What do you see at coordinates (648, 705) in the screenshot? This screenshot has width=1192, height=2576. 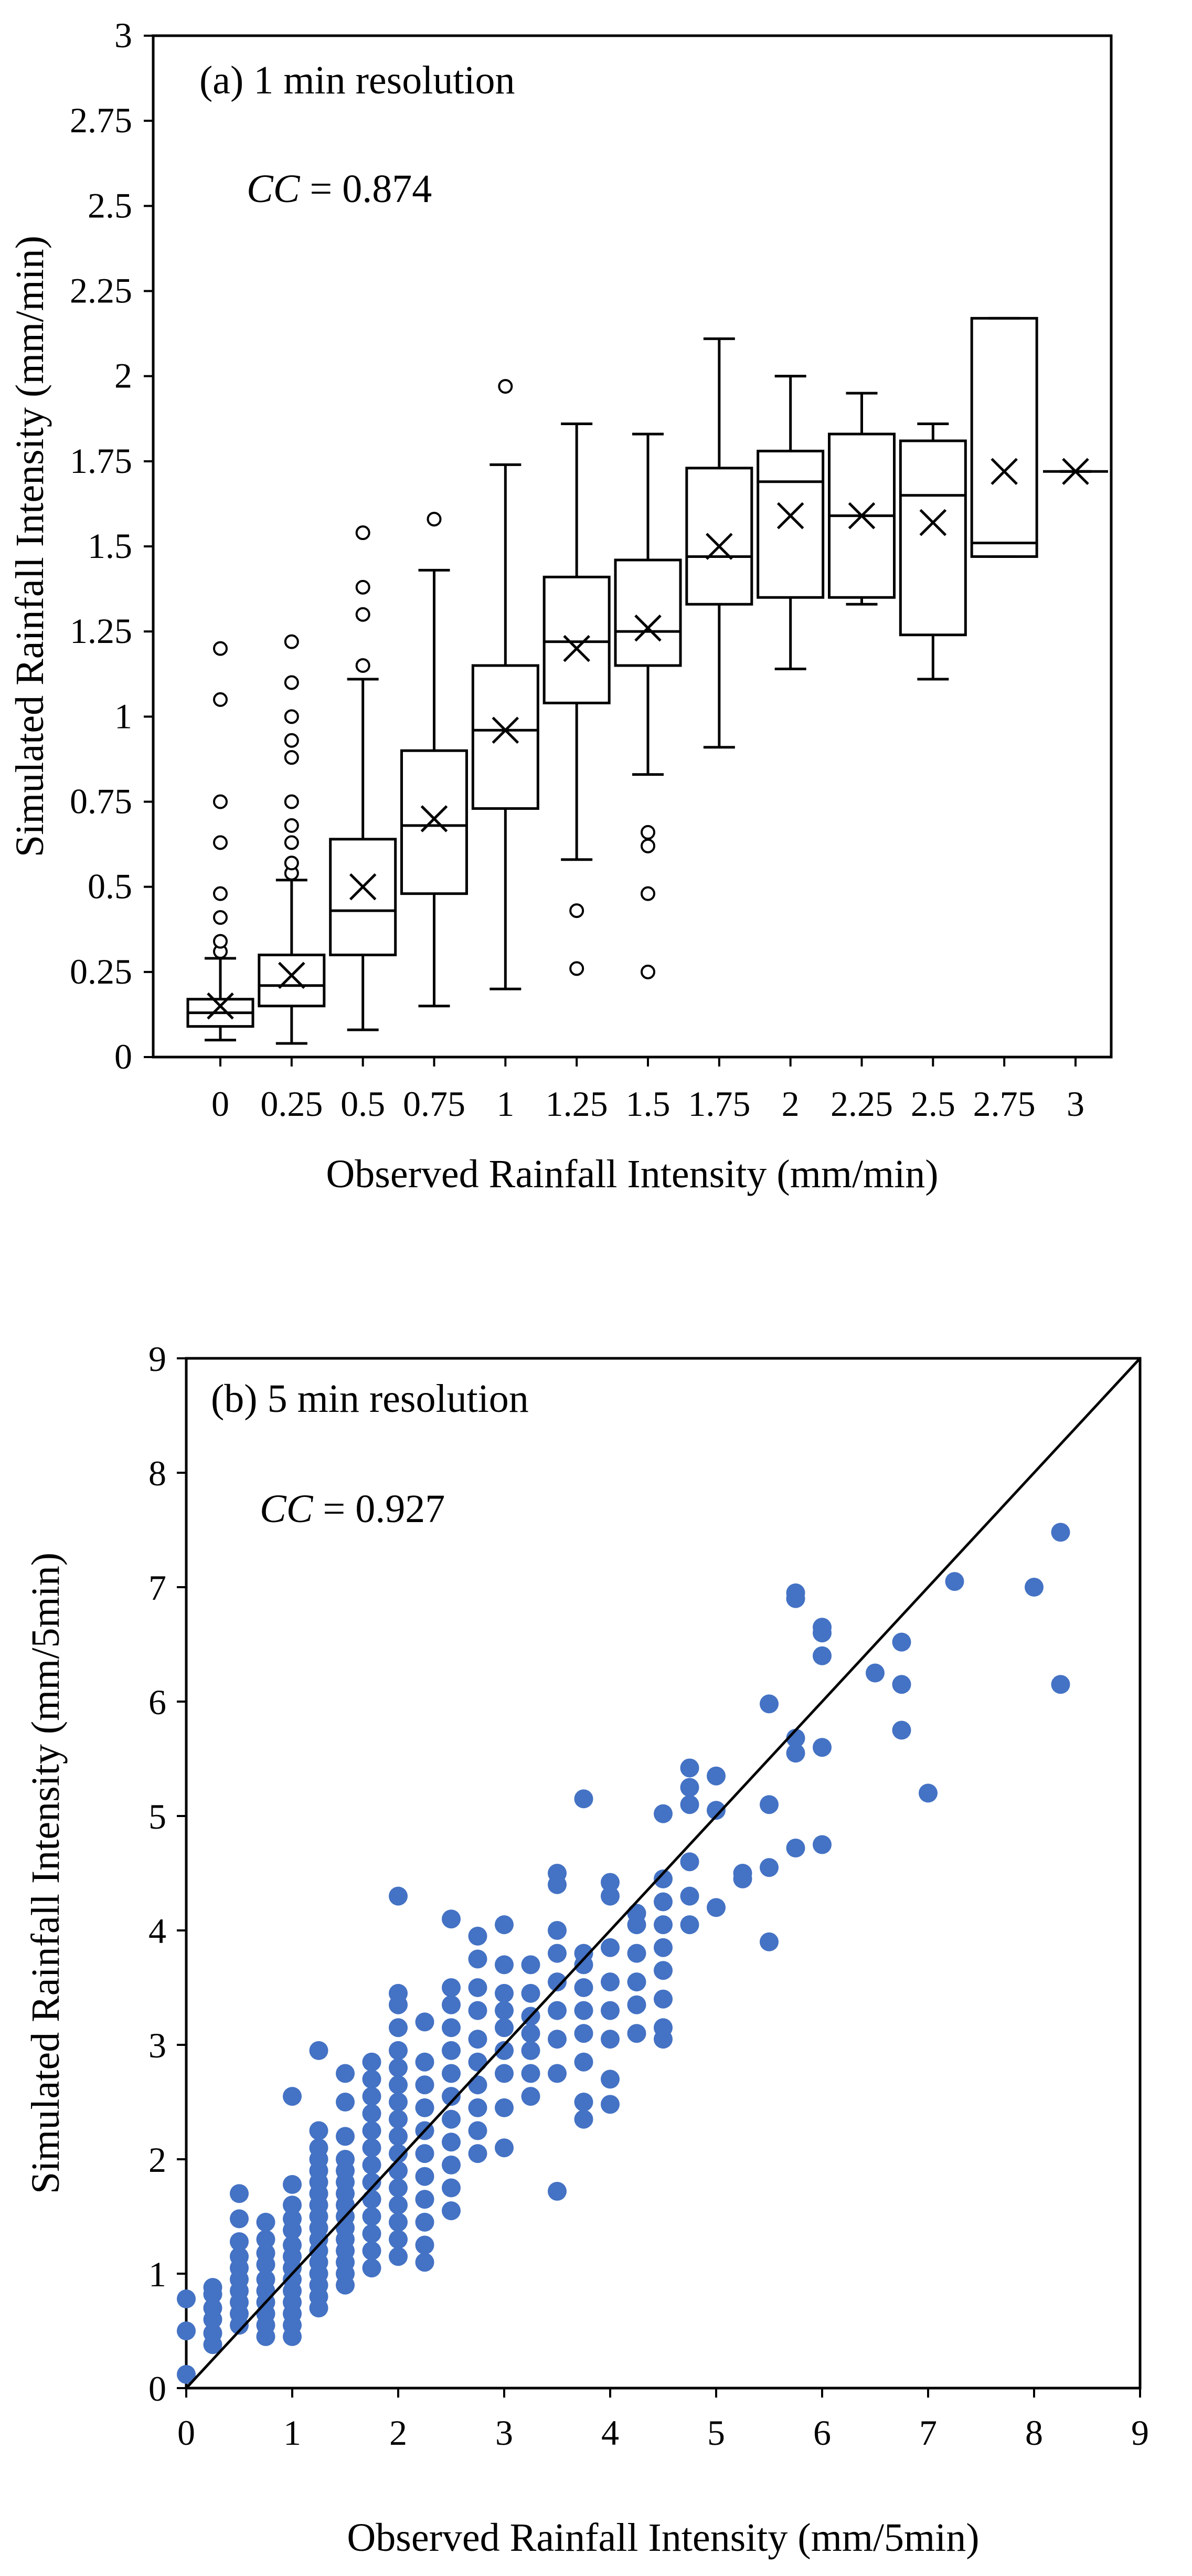 I see `panel-a-box-group` at bounding box center [648, 705].